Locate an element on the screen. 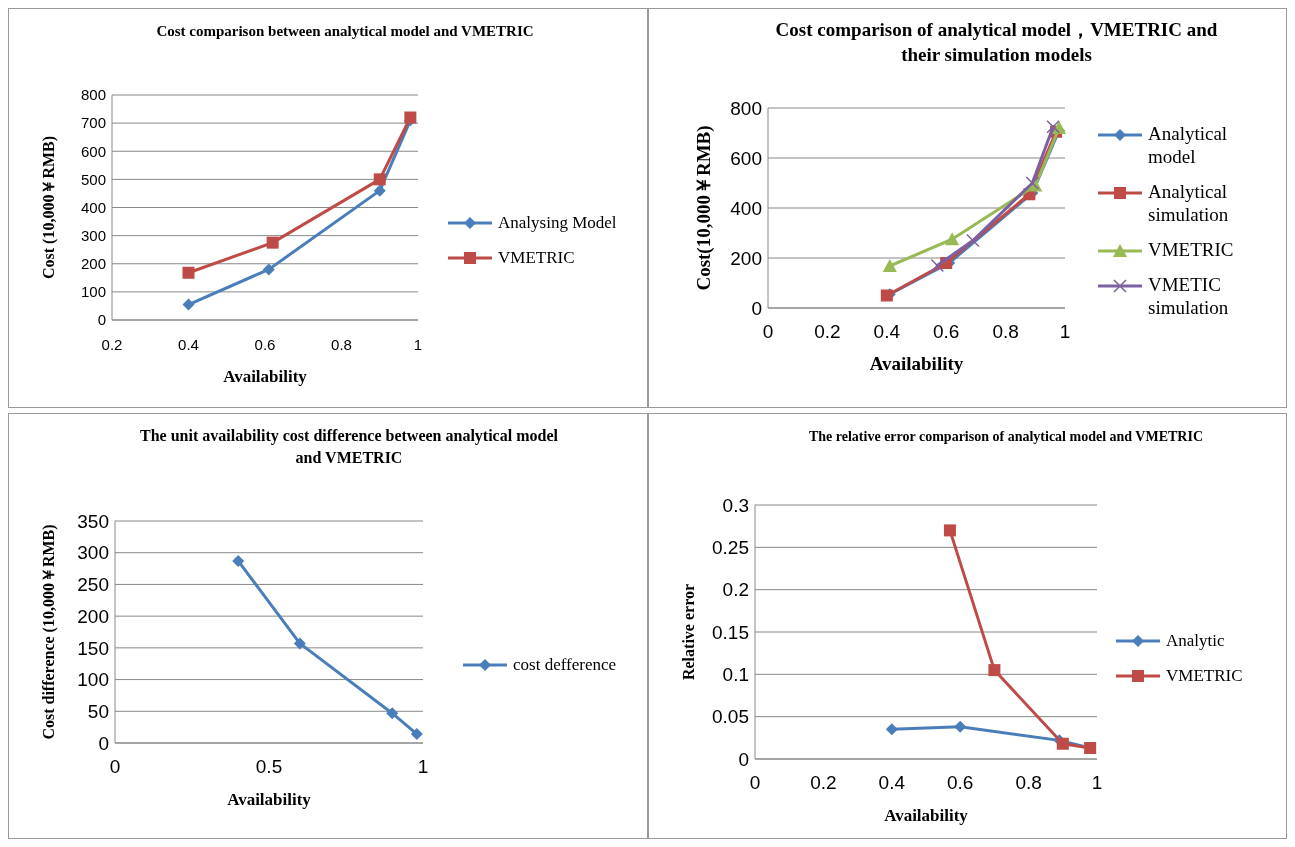 This screenshot has width=1295, height=847. x-tick-label: 0.5 is located at coordinates (269, 766).